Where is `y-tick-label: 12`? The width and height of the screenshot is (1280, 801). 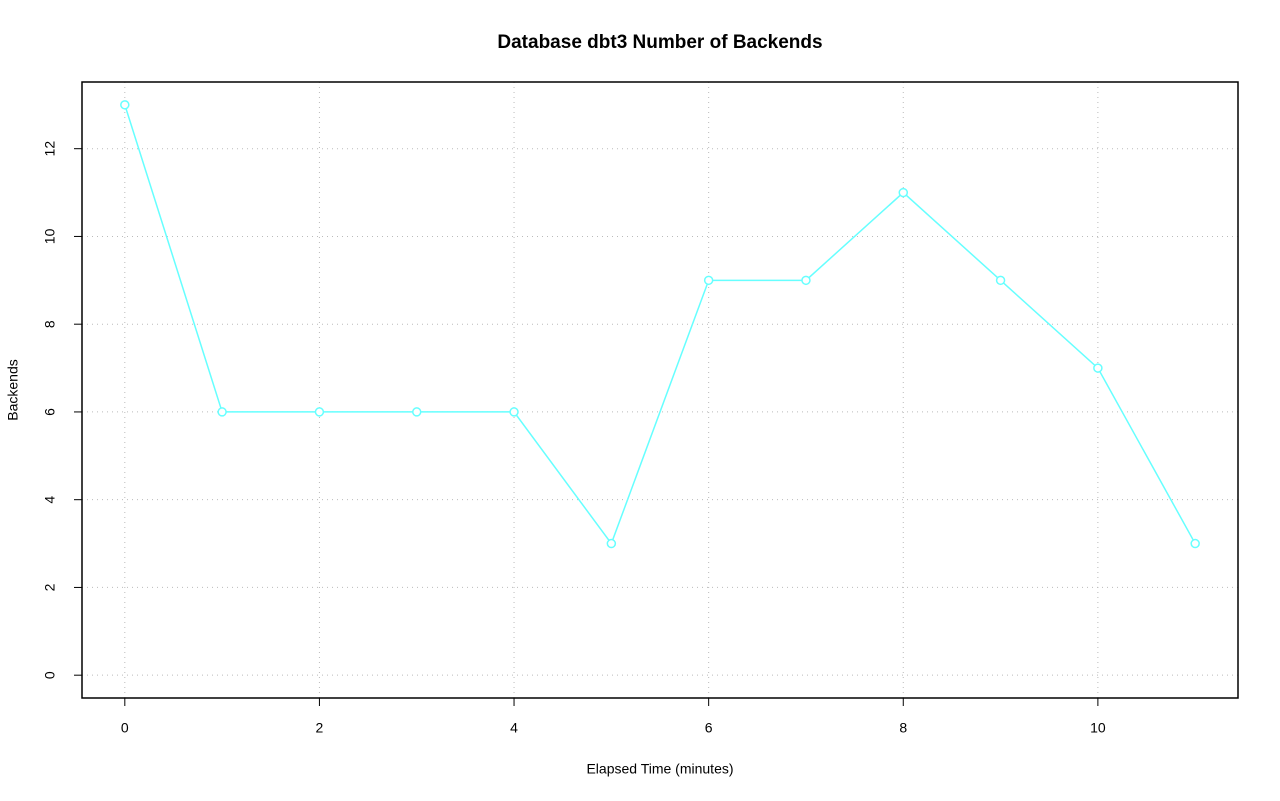
y-tick-label: 12 is located at coordinates (50, 149).